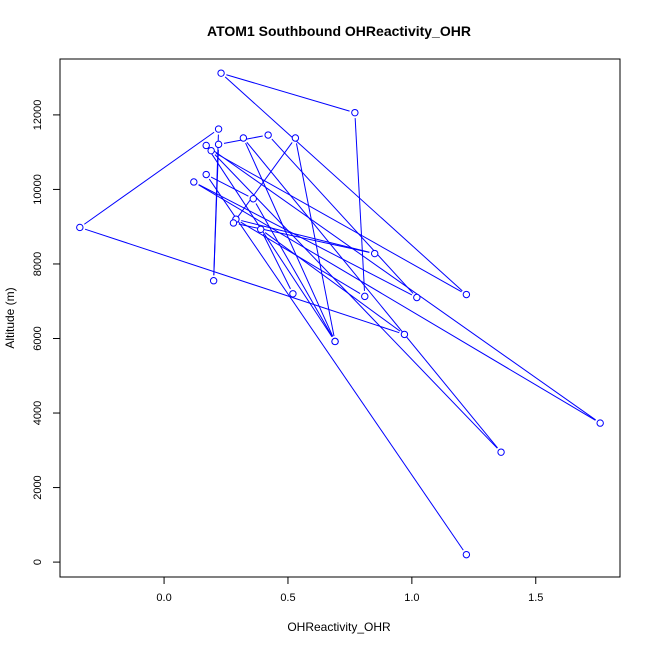 Image resolution: width=650 pixels, height=650 pixels. Describe the element at coordinates (349, 590) in the screenshot. I see `x-axis: 0.0 0.5 1.0 1.5` at that location.